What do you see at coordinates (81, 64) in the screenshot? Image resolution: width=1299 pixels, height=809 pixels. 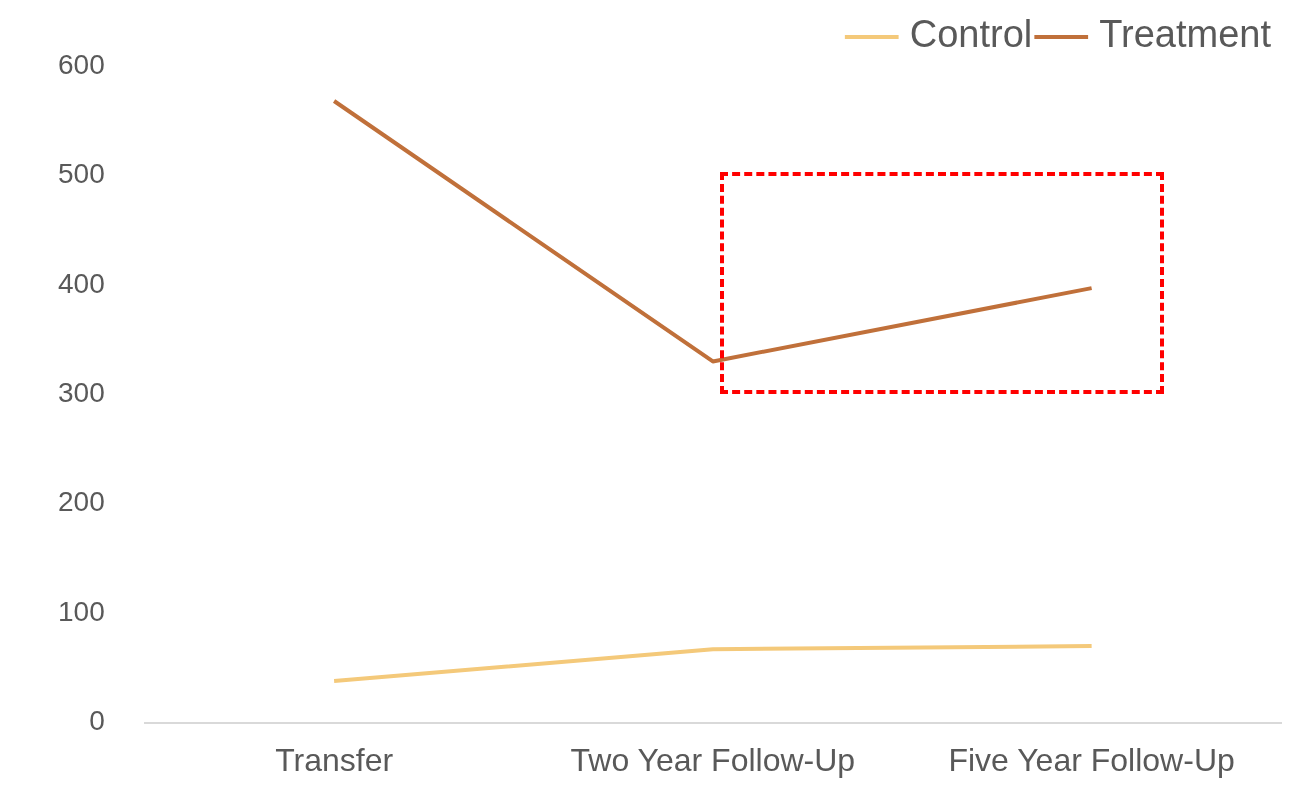 I see `y-tick-label: 600` at bounding box center [81, 64].